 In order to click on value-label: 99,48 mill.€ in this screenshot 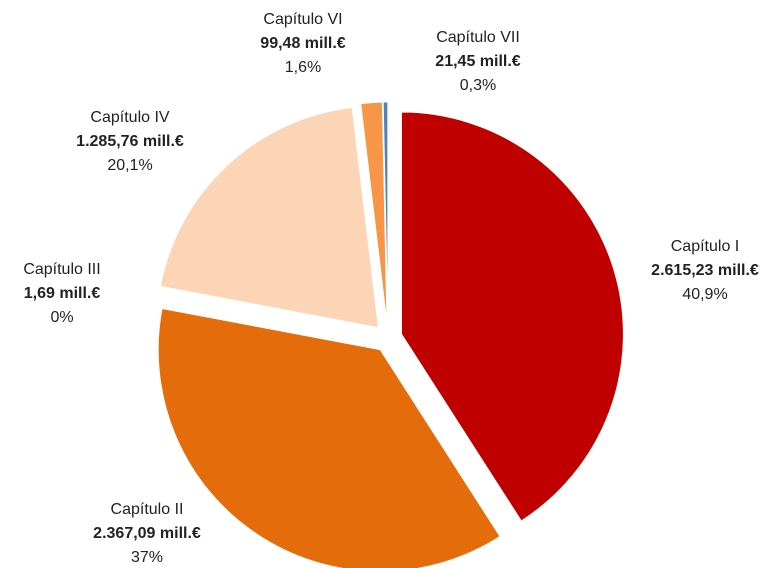, I will do `click(302, 43)`.